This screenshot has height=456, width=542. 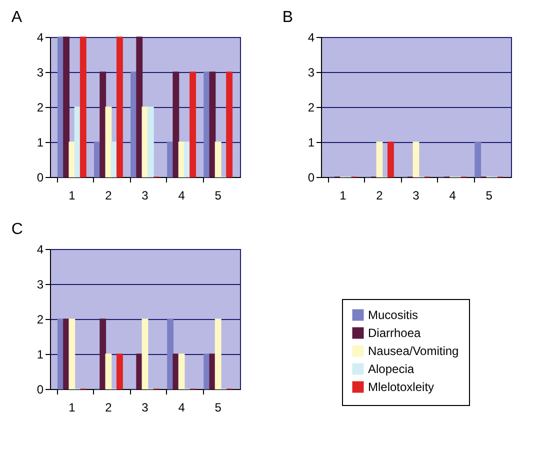 I want to click on legend-label: Nausea/Vomiting, so click(x=413, y=351).